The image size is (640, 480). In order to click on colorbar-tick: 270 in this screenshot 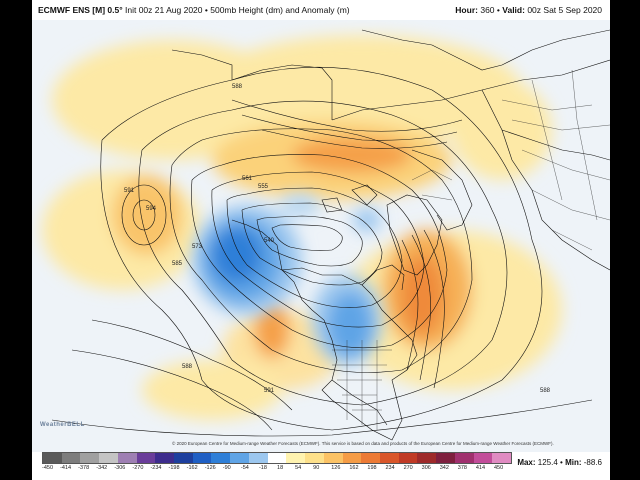, I will do `click(408, 468)`.